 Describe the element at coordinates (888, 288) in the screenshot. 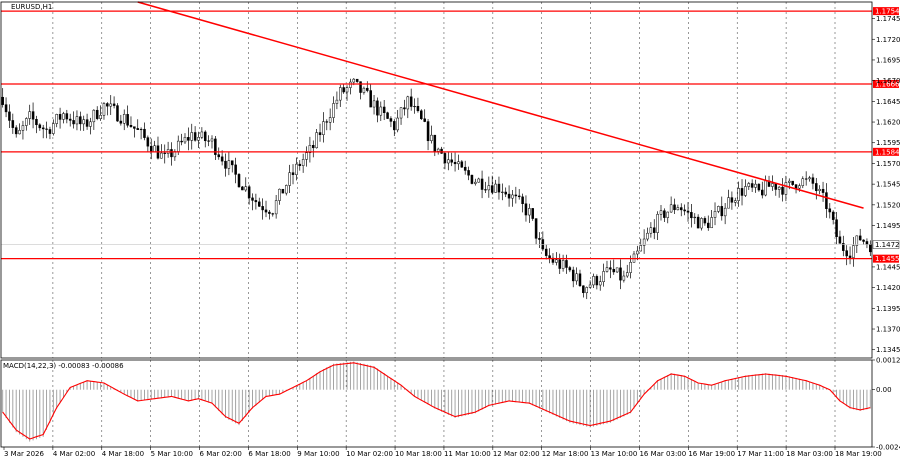

I see `y-tick-label: 1.1420` at that location.